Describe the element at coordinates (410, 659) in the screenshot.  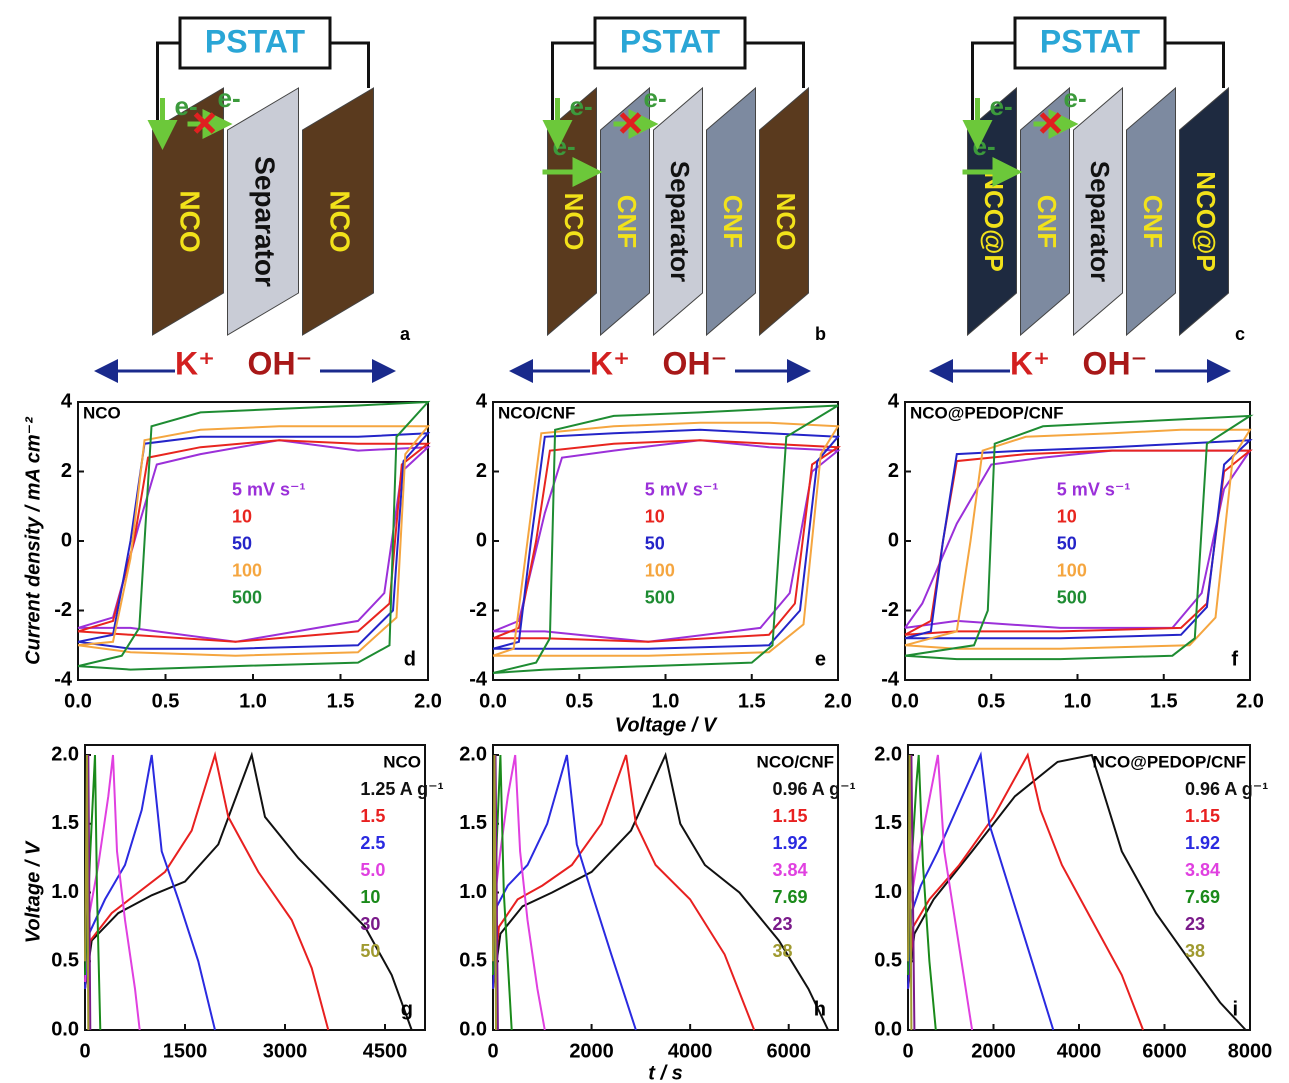
I see `panel-label: d` at that location.